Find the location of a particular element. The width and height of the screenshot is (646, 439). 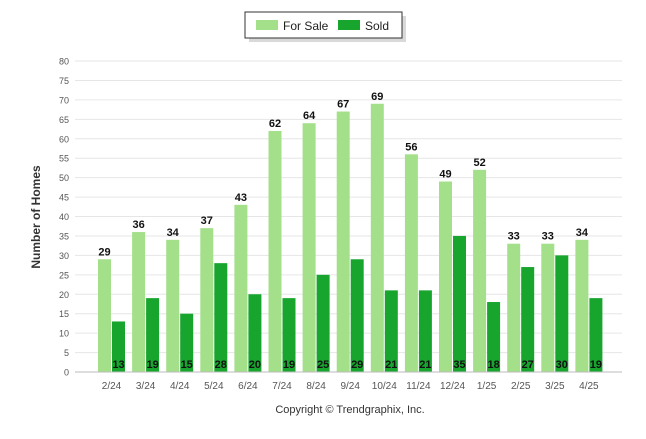

y-tick-label: 80 is located at coordinates (64, 62).